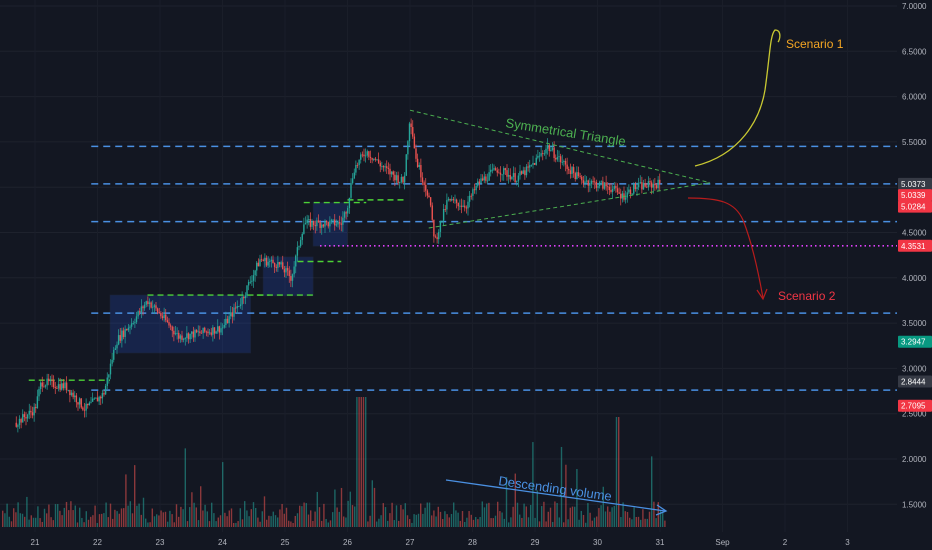 The image size is (932, 550). I want to click on scenario-1-label: Scenario 1, so click(815, 44).